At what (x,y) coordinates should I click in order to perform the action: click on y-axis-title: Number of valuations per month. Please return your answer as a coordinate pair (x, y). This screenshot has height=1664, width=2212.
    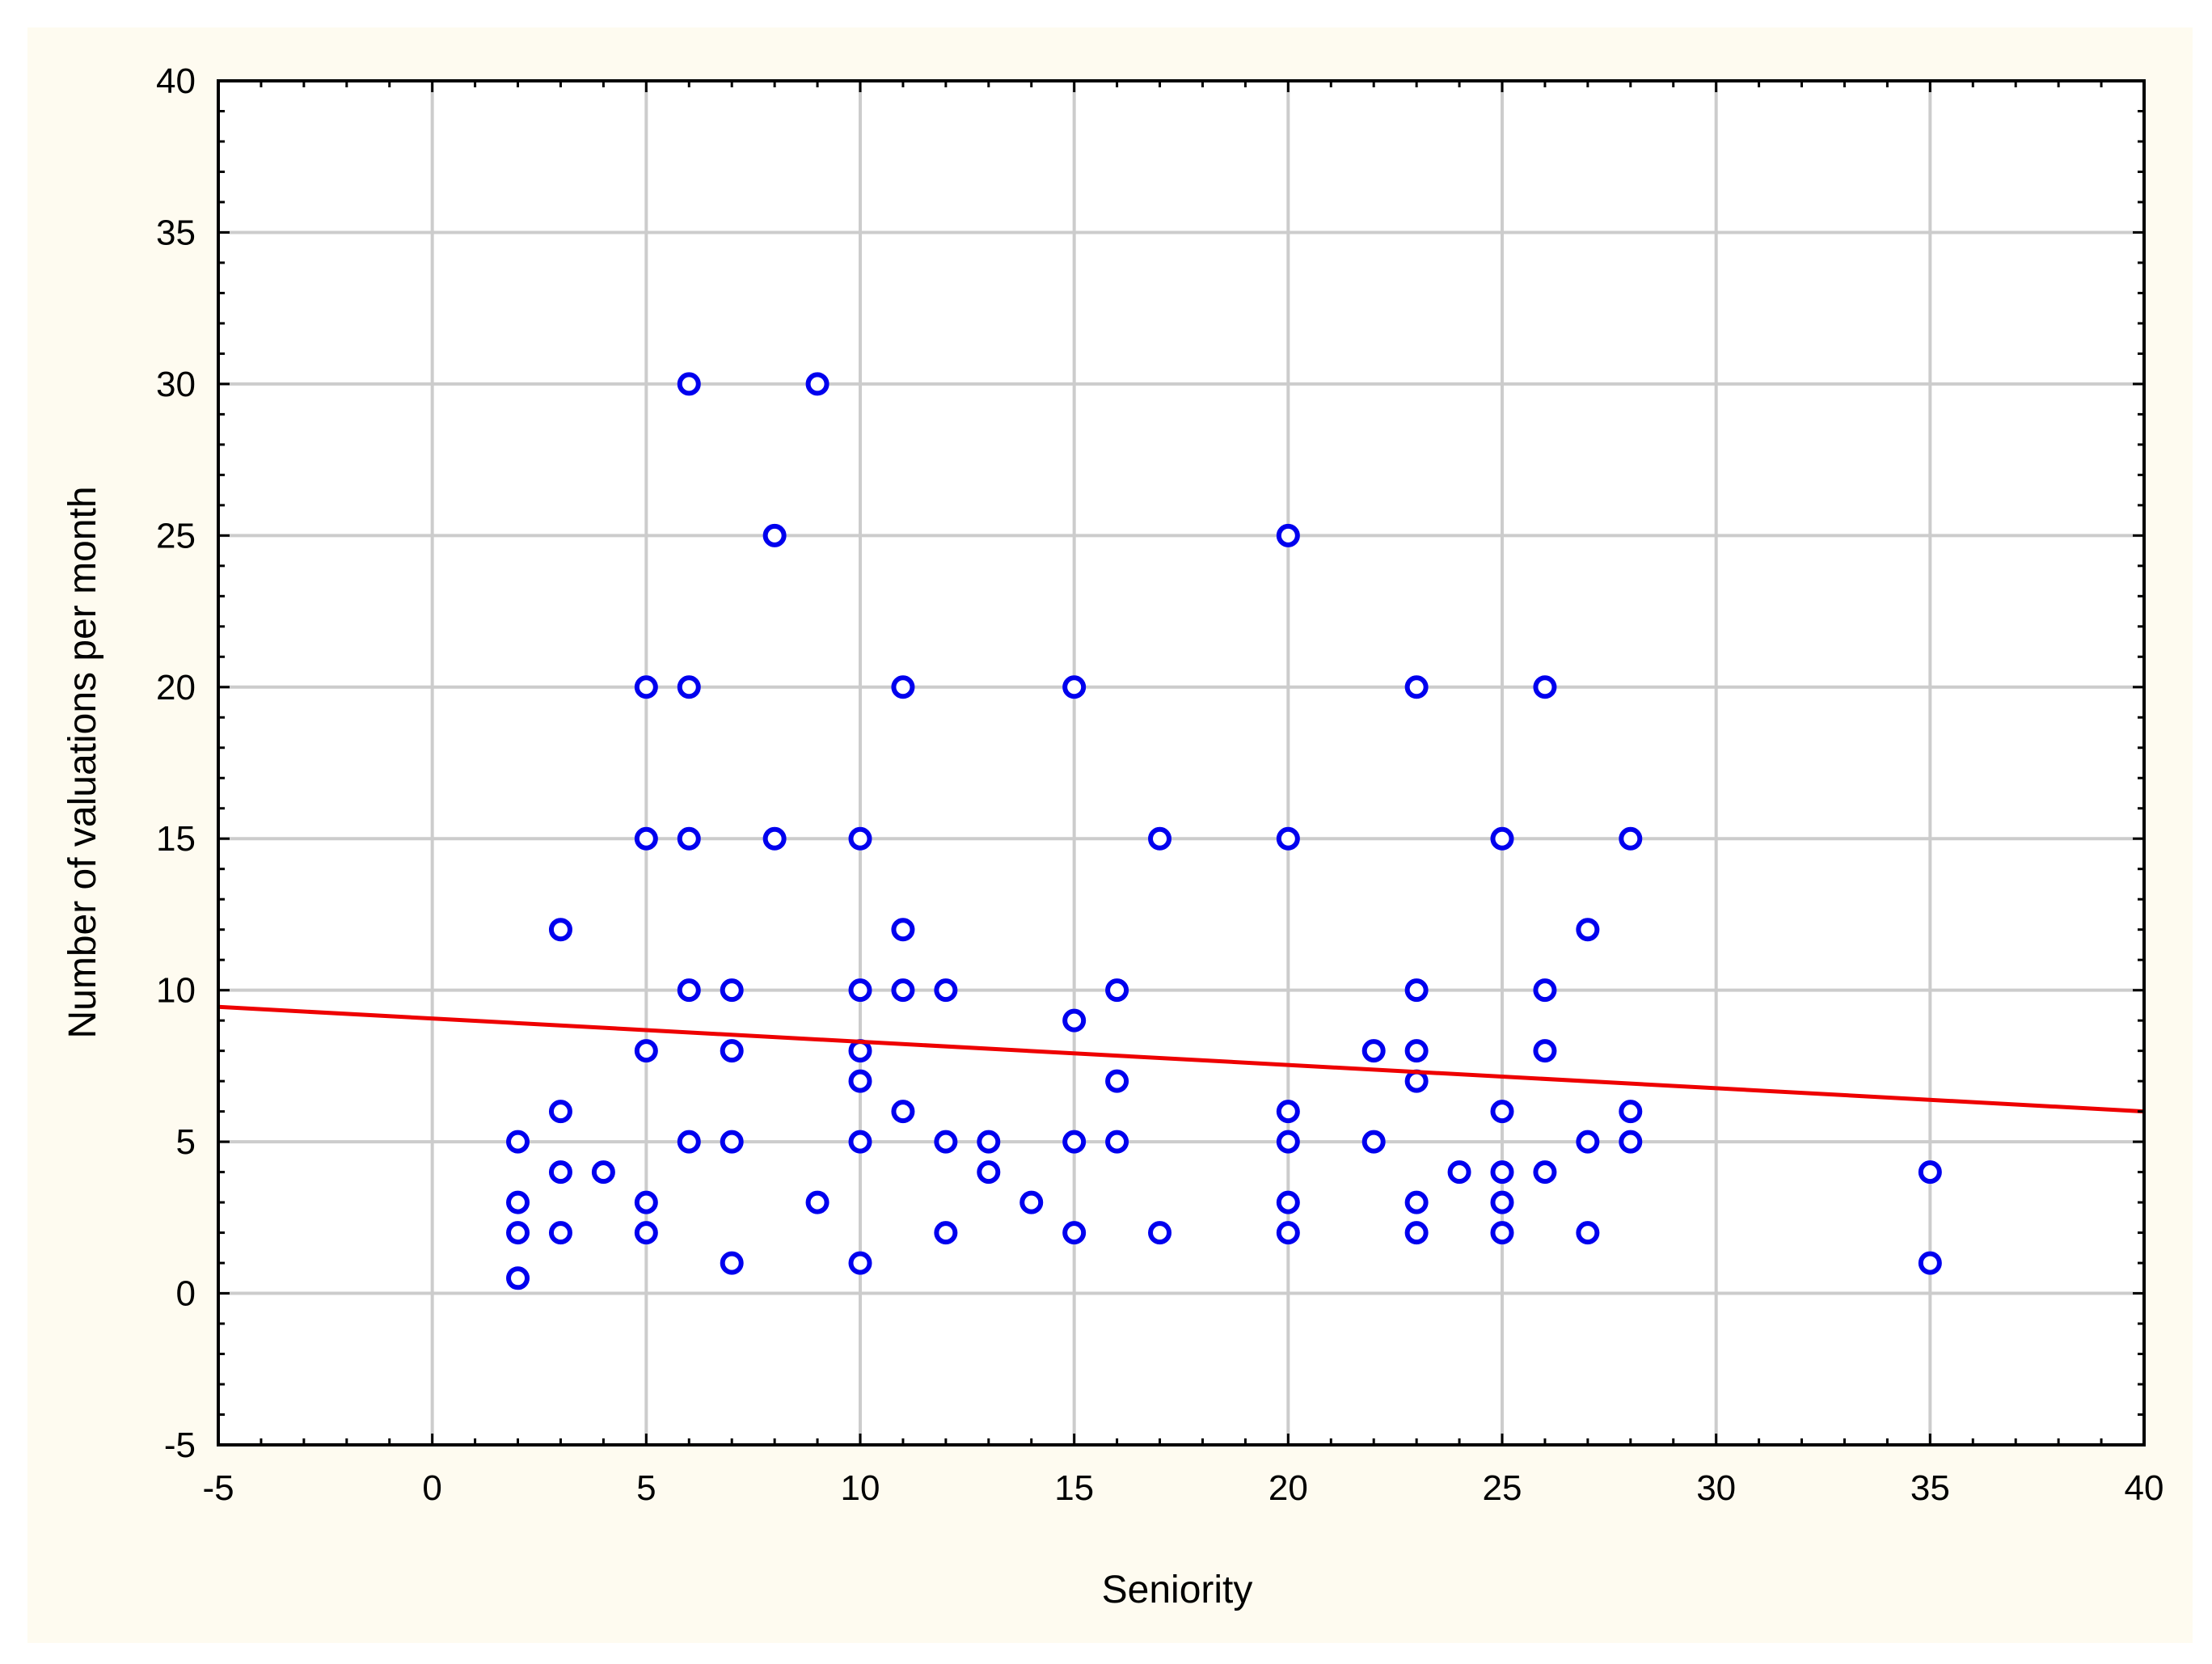
    Looking at the image, I should click on (82, 762).